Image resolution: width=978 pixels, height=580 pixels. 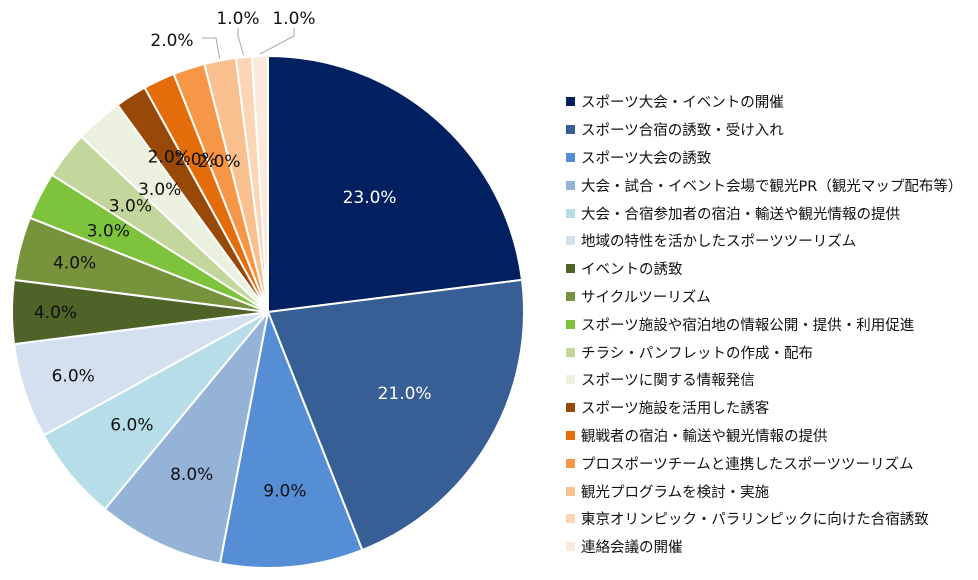 I want to click on legend-label: スポーツ大会の誘致, so click(x=646, y=158).